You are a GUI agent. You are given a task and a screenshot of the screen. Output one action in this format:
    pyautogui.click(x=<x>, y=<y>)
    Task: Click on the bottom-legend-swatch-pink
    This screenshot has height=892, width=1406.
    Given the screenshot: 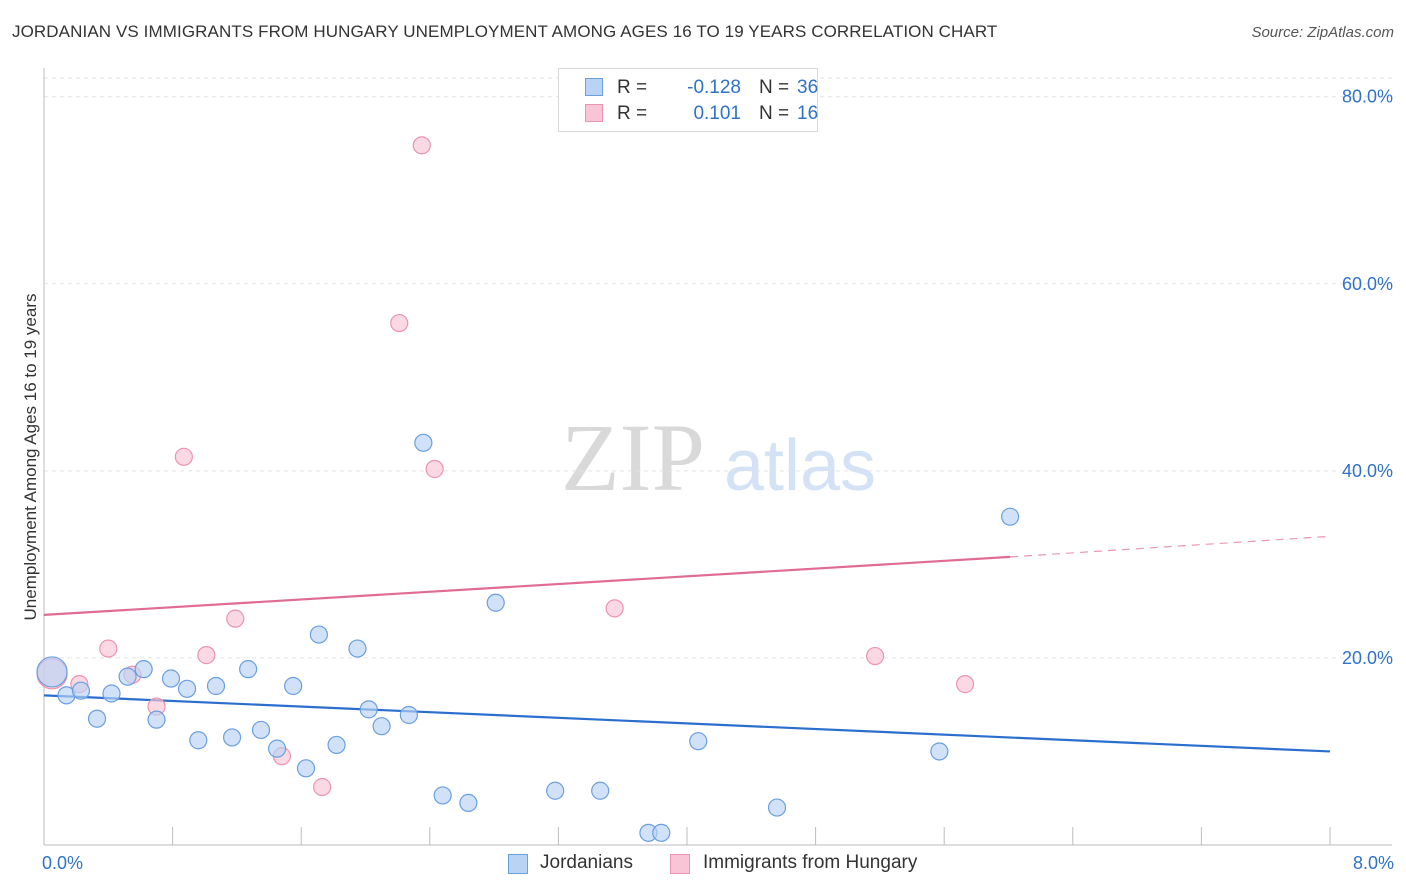 What is the action you would take?
    pyautogui.click(x=680, y=864)
    